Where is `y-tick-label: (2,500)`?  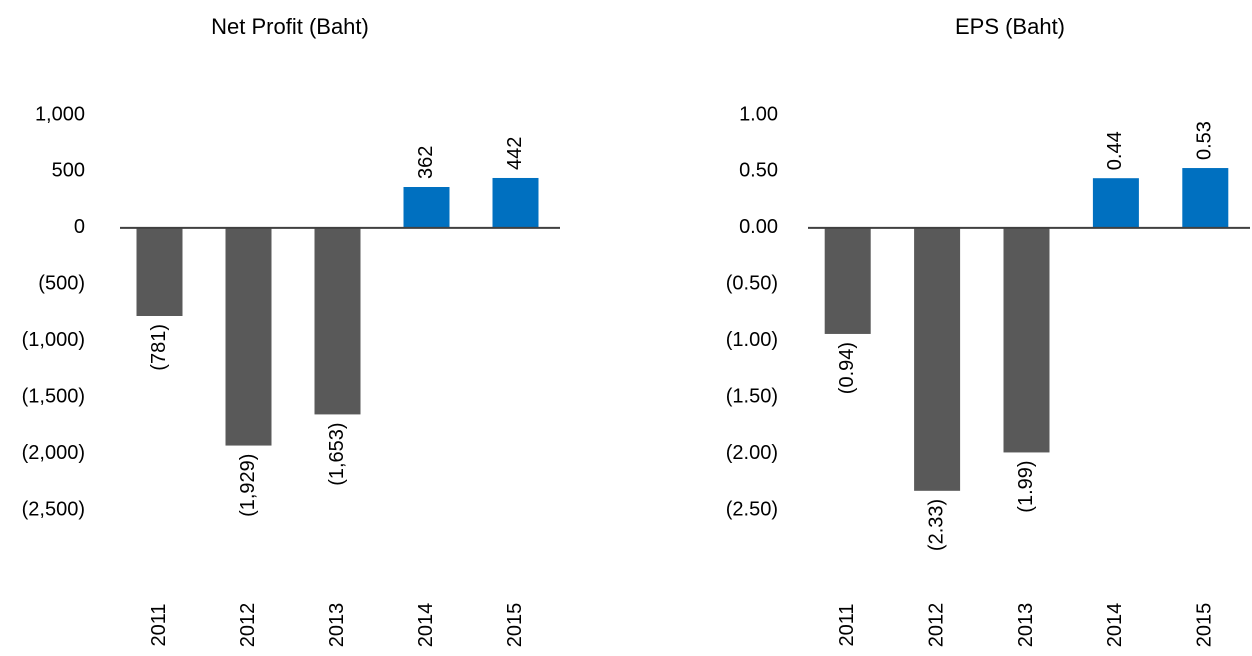 y-tick-label: (2,500) is located at coordinates (53, 509).